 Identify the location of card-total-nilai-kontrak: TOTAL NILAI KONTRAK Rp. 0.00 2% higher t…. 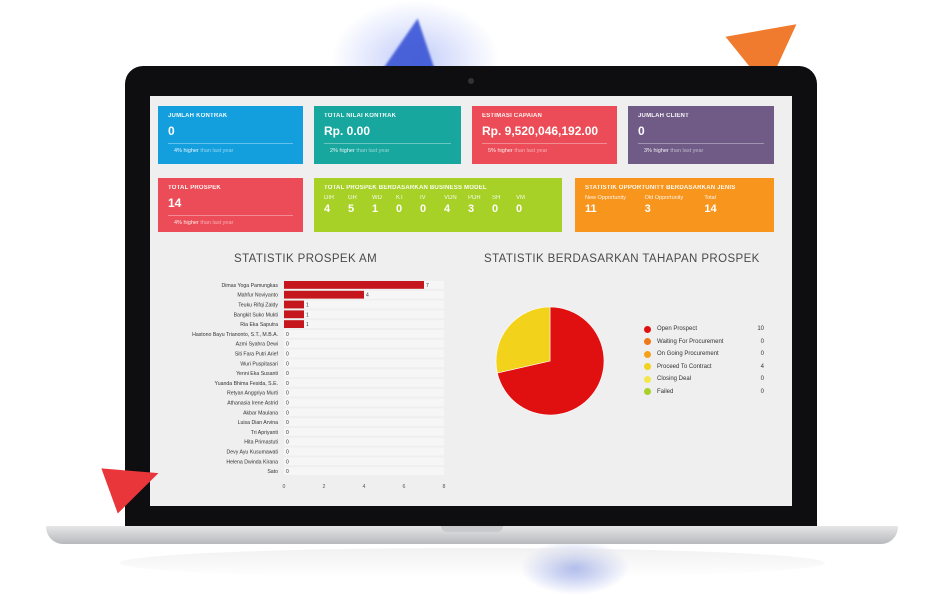
(387, 135).